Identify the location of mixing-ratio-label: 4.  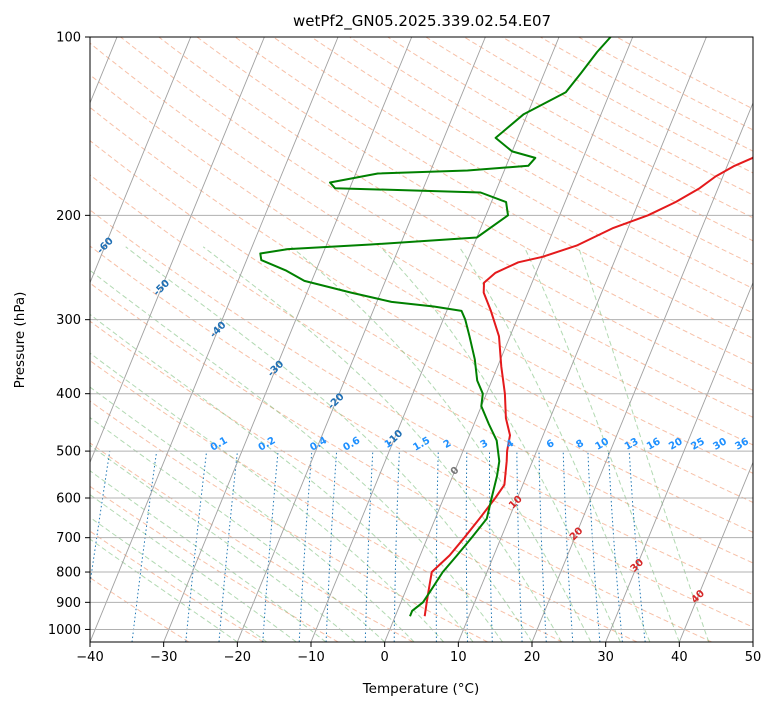
(510, 444).